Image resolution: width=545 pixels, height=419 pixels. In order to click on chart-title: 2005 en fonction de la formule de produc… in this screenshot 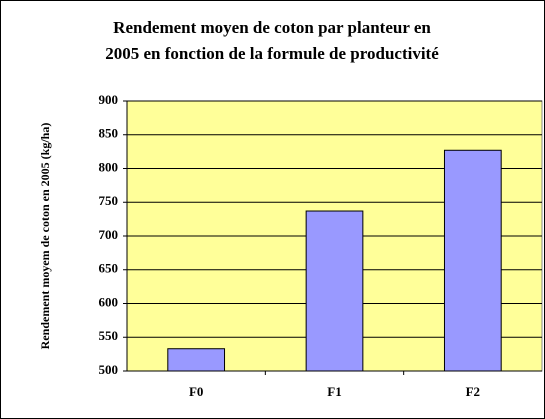, I will do `click(272, 53)`.